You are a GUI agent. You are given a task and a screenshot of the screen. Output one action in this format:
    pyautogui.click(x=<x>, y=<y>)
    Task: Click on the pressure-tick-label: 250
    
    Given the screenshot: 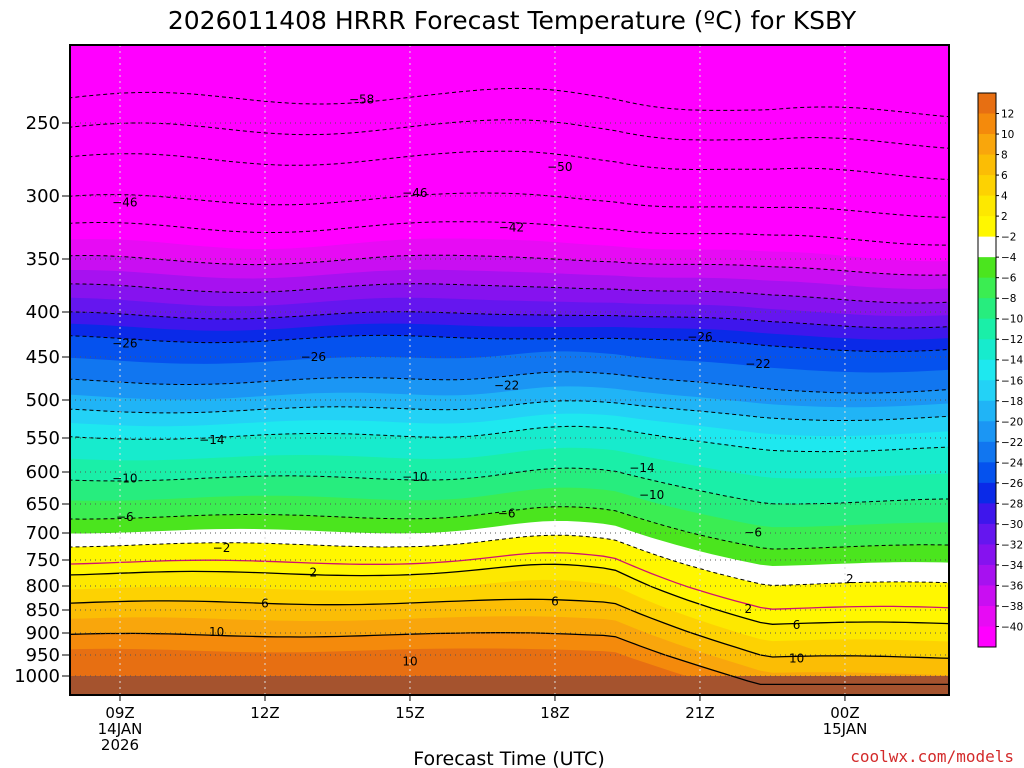 What is the action you would take?
    pyautogui.click(x=43, y=123)
    